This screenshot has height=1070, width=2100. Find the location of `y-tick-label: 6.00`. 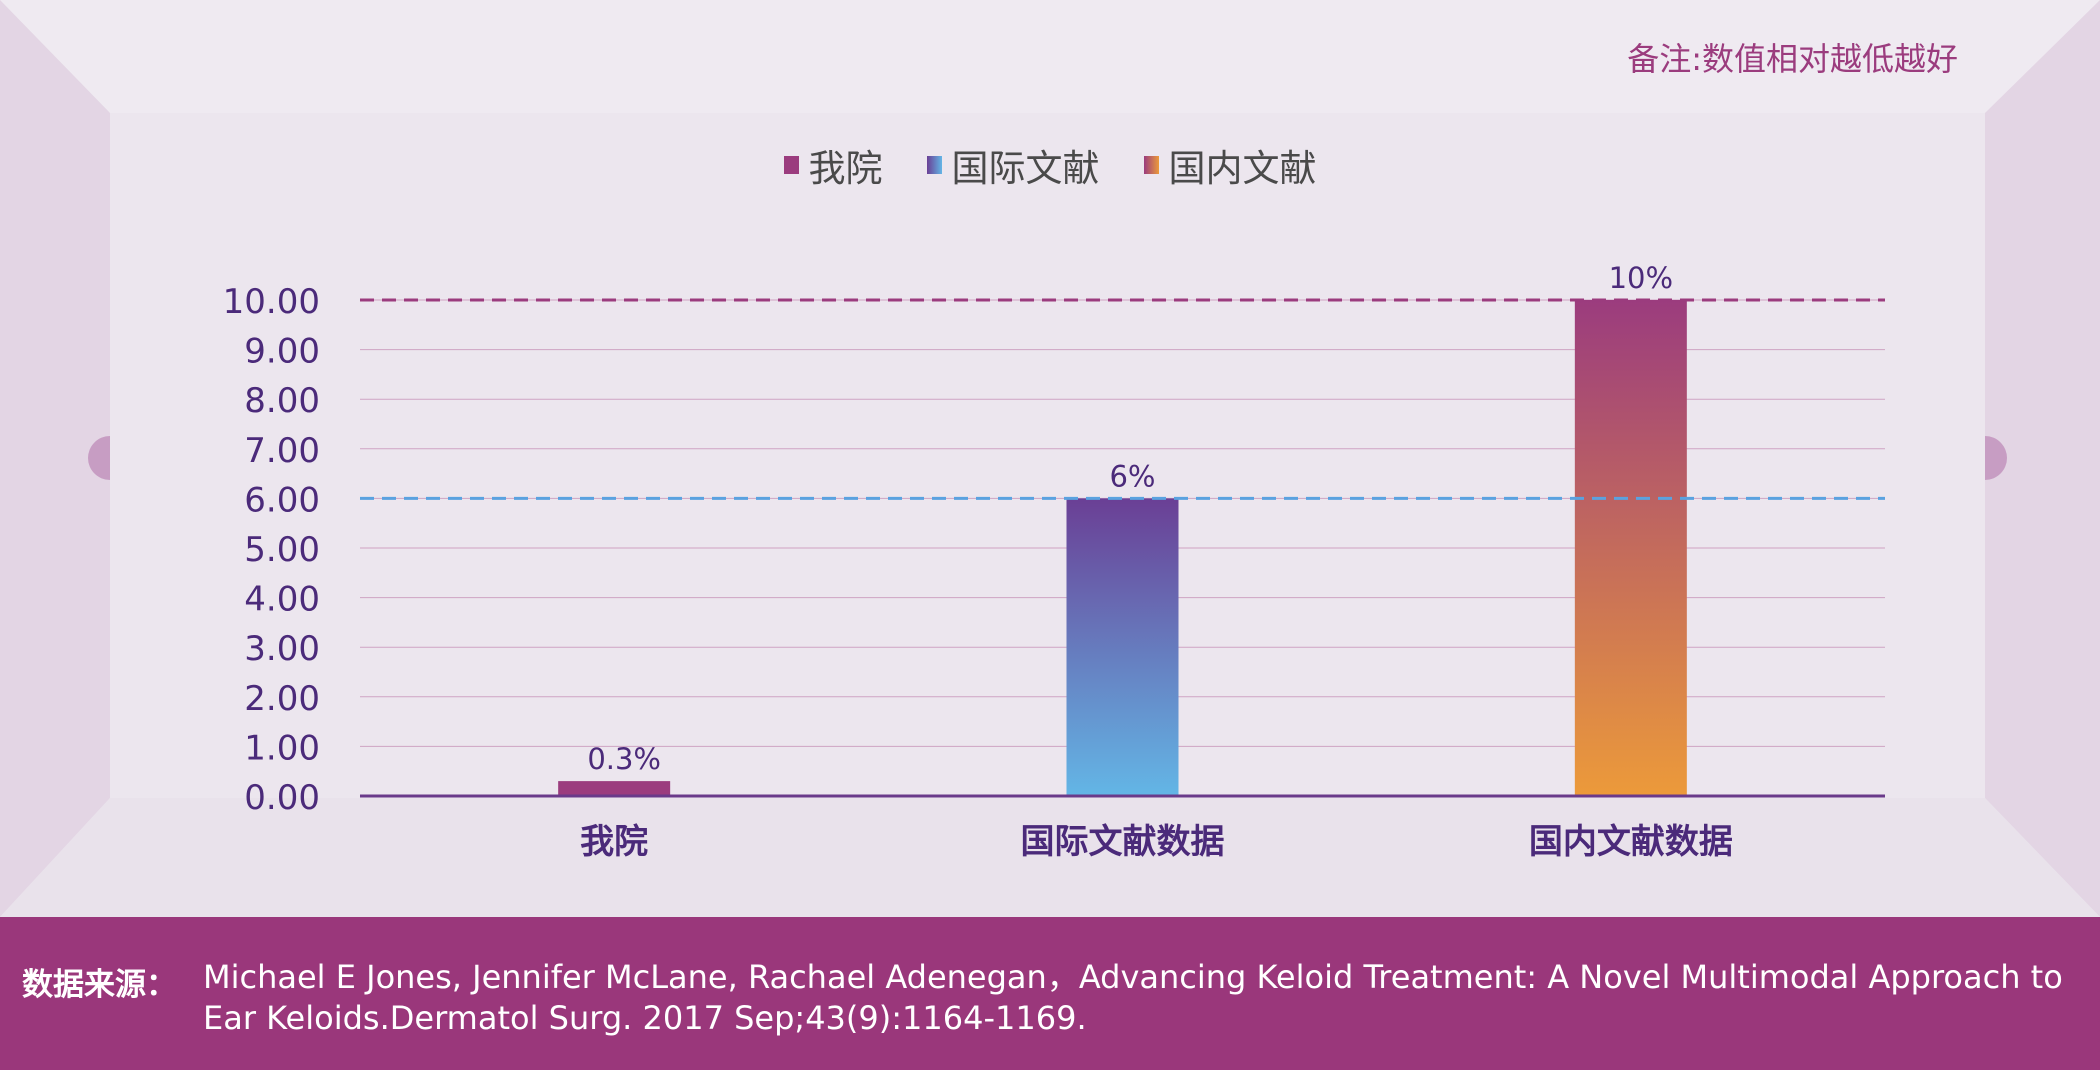

y-tick-label: 6.00 is located at coordinates (282, 500).